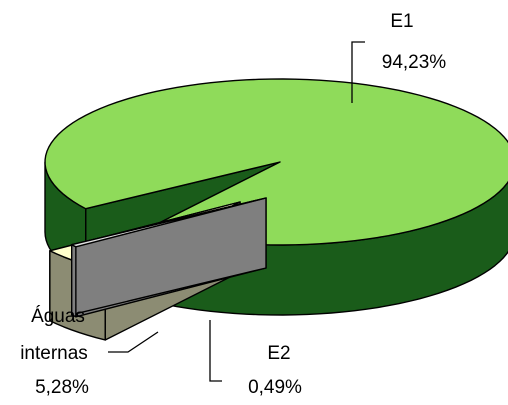  I want to click on label-aguas-internas-name-line2: internas, so click(54, 353).